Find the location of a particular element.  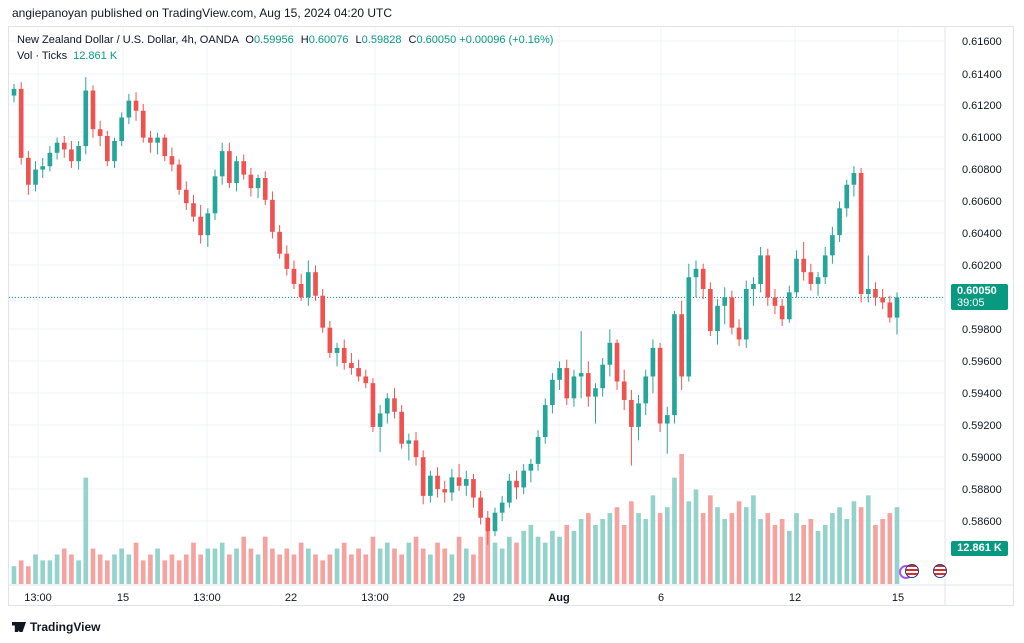

us-flag-icon is located at coordinates (912, 571).